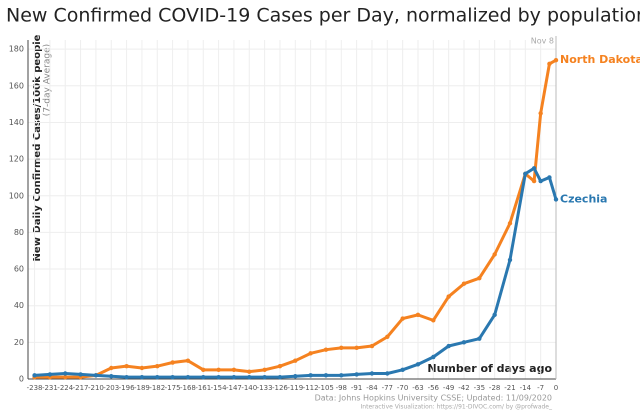 The width and height of the screenshot is (640, 412). I want to click on x-tick-label: -203, so click(111, 388).